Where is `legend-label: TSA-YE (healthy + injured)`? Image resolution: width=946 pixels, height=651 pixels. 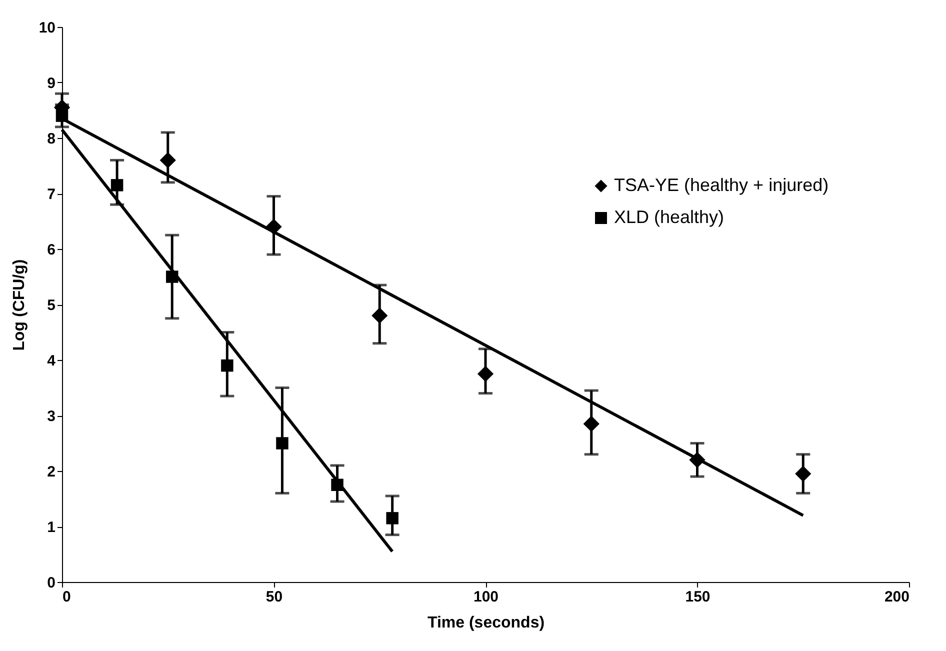 legend-label: TSA-YE (healthy + injured) is located at coordinates (721, 185).